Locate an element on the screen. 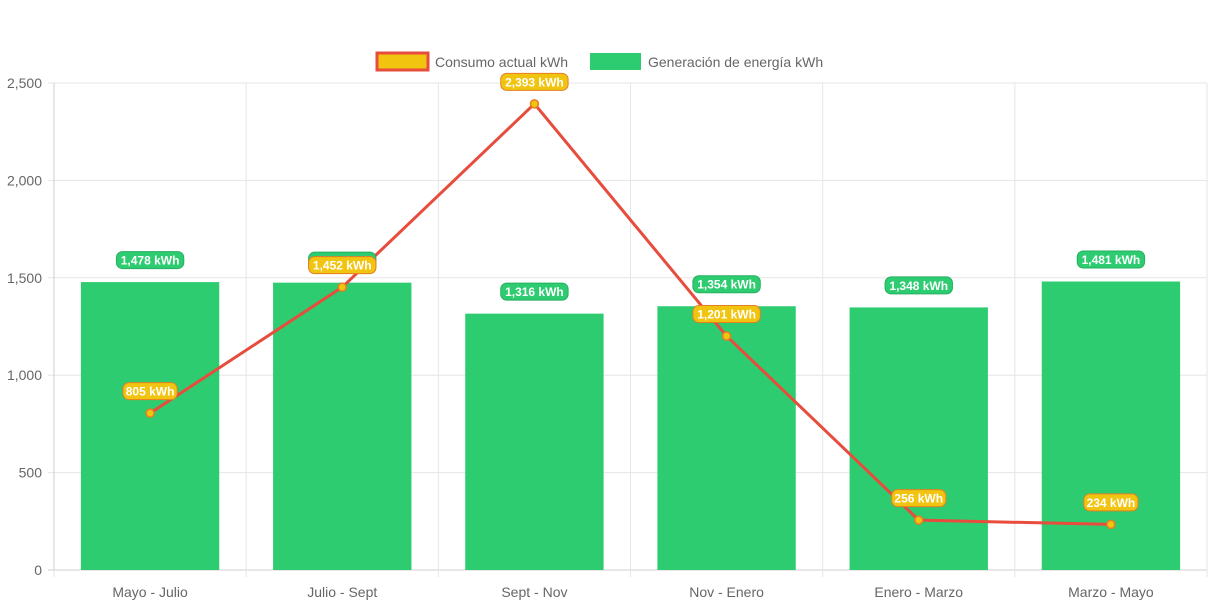 This screenshot has height=606, width=1213. line-data-label: 1,452 kWh is located at coordinates (342, 266).